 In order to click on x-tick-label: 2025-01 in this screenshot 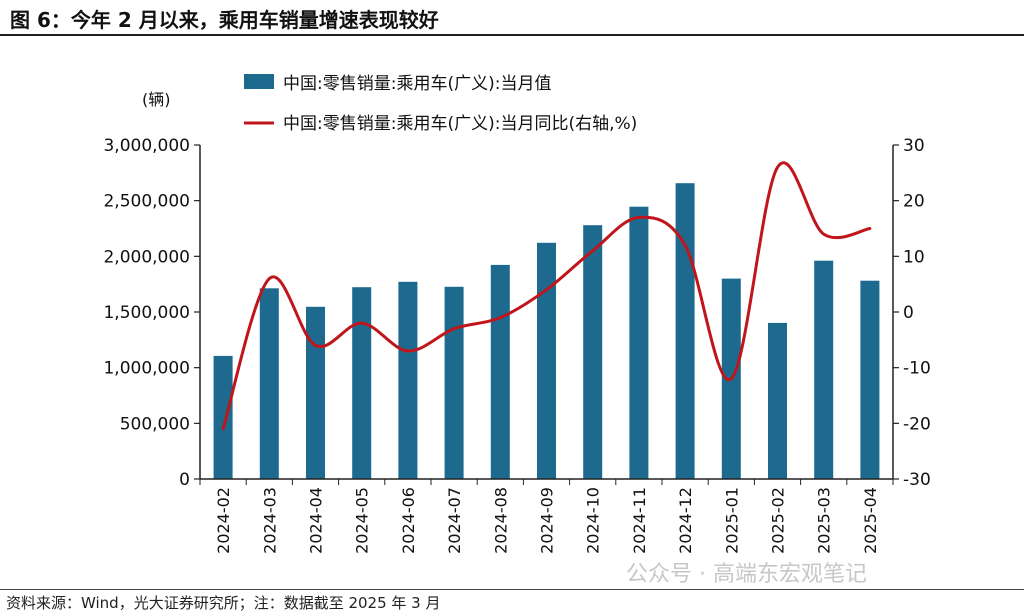, I will do `click(731, 520)`.